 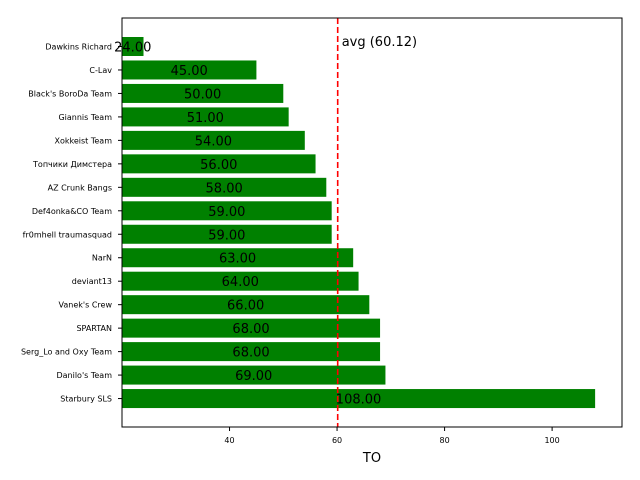 I want to click on bar-value-label: 108.00, so click(x=359, y=400).